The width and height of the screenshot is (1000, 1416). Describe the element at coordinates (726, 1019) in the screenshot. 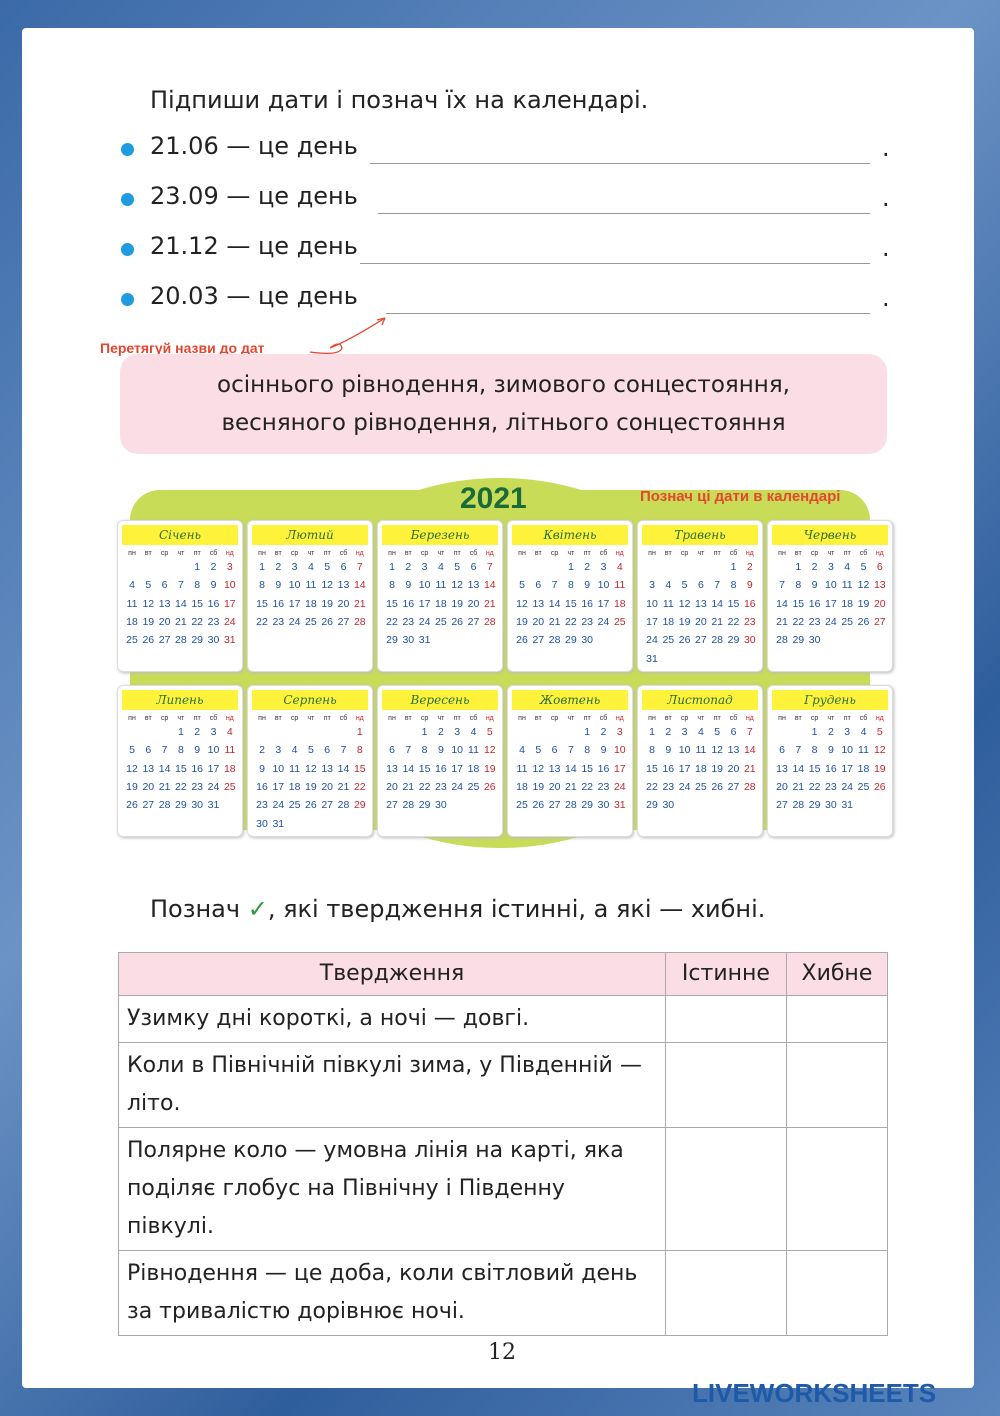

I see `true-cell` at that location.